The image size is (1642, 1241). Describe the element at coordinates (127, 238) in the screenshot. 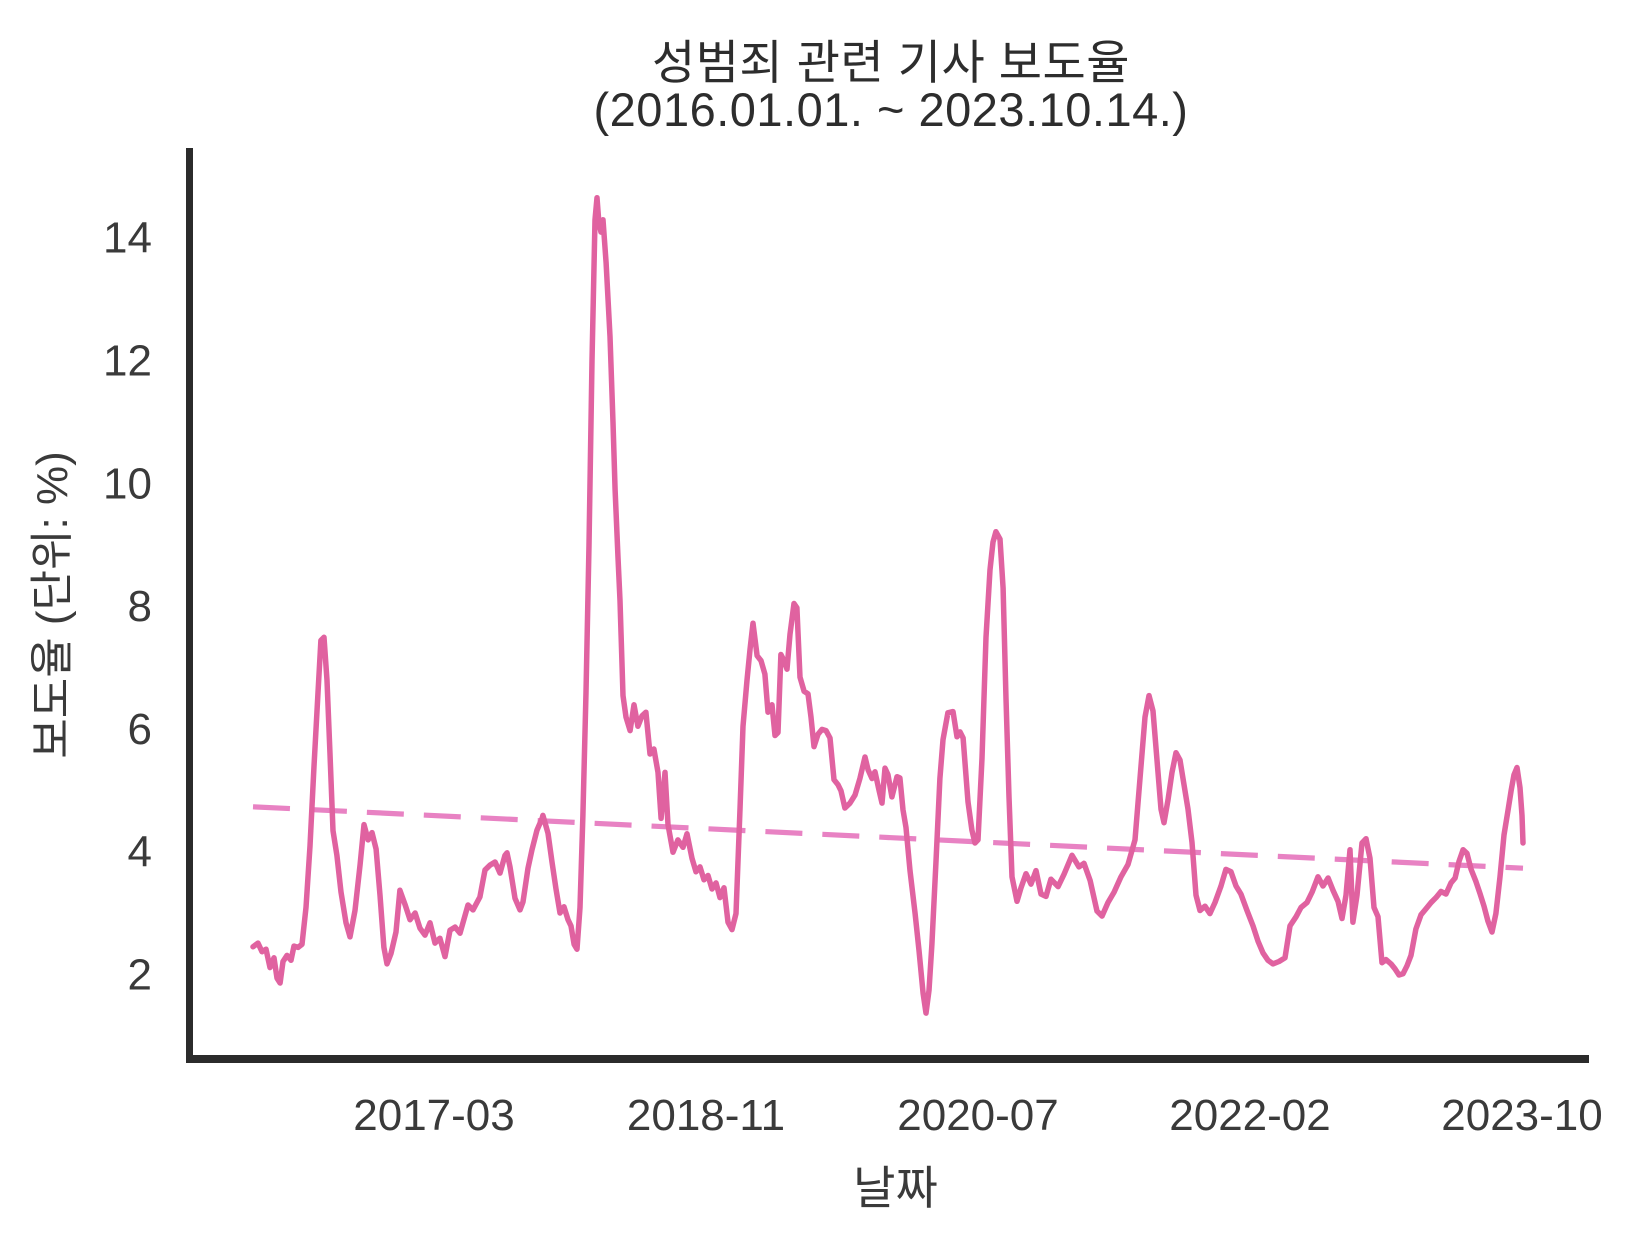

I see `y-tick-label: 14` at that location.